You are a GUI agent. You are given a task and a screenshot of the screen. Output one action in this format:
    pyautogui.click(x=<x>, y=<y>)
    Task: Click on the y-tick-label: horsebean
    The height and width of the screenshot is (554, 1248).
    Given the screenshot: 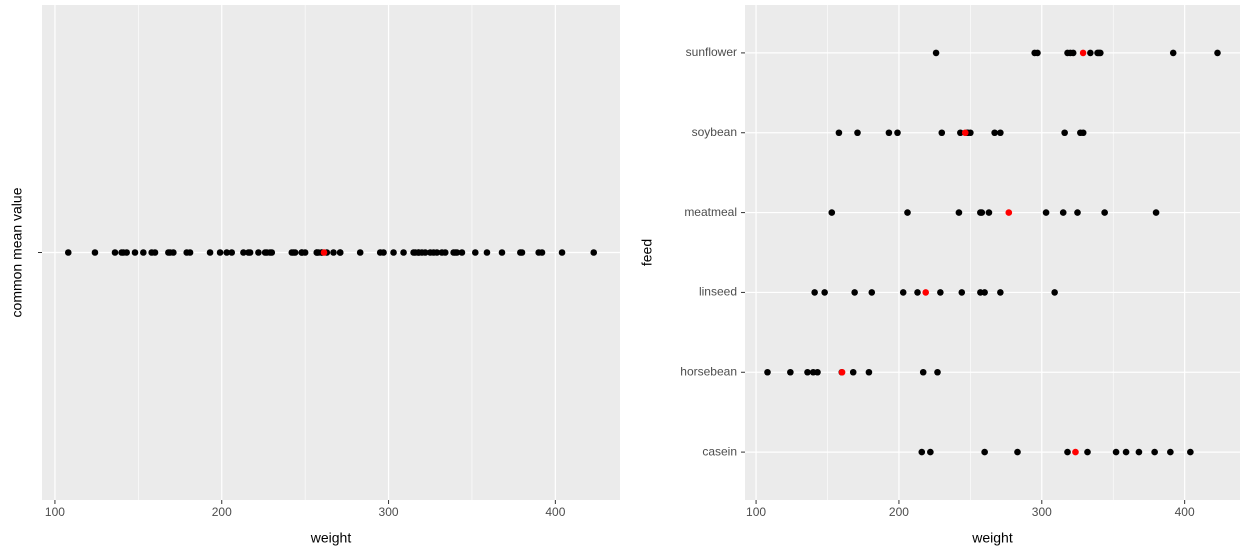 What is the action you would take?
    pyautogui.click(x=708, y=371)
    